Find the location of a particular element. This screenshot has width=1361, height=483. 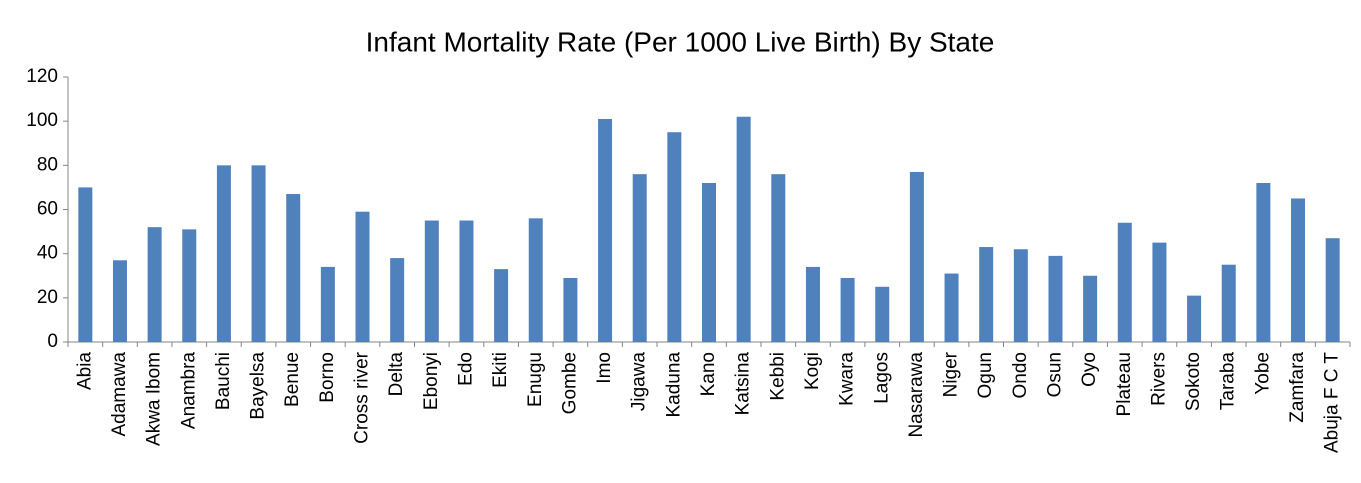

x-tick-label: Ogun is located at coordinates (985, 375).